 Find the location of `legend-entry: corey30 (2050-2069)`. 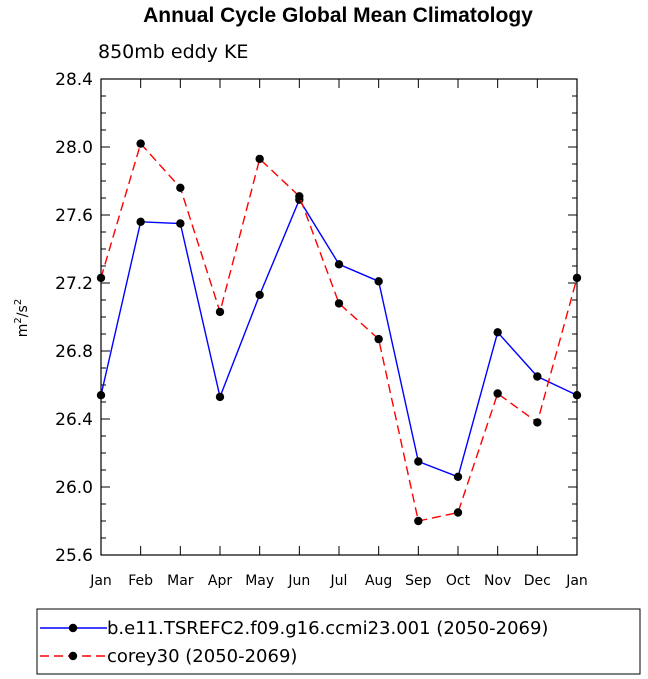

legend-entry: corey30 (2050-2069) is located at coordinates (168, 656).